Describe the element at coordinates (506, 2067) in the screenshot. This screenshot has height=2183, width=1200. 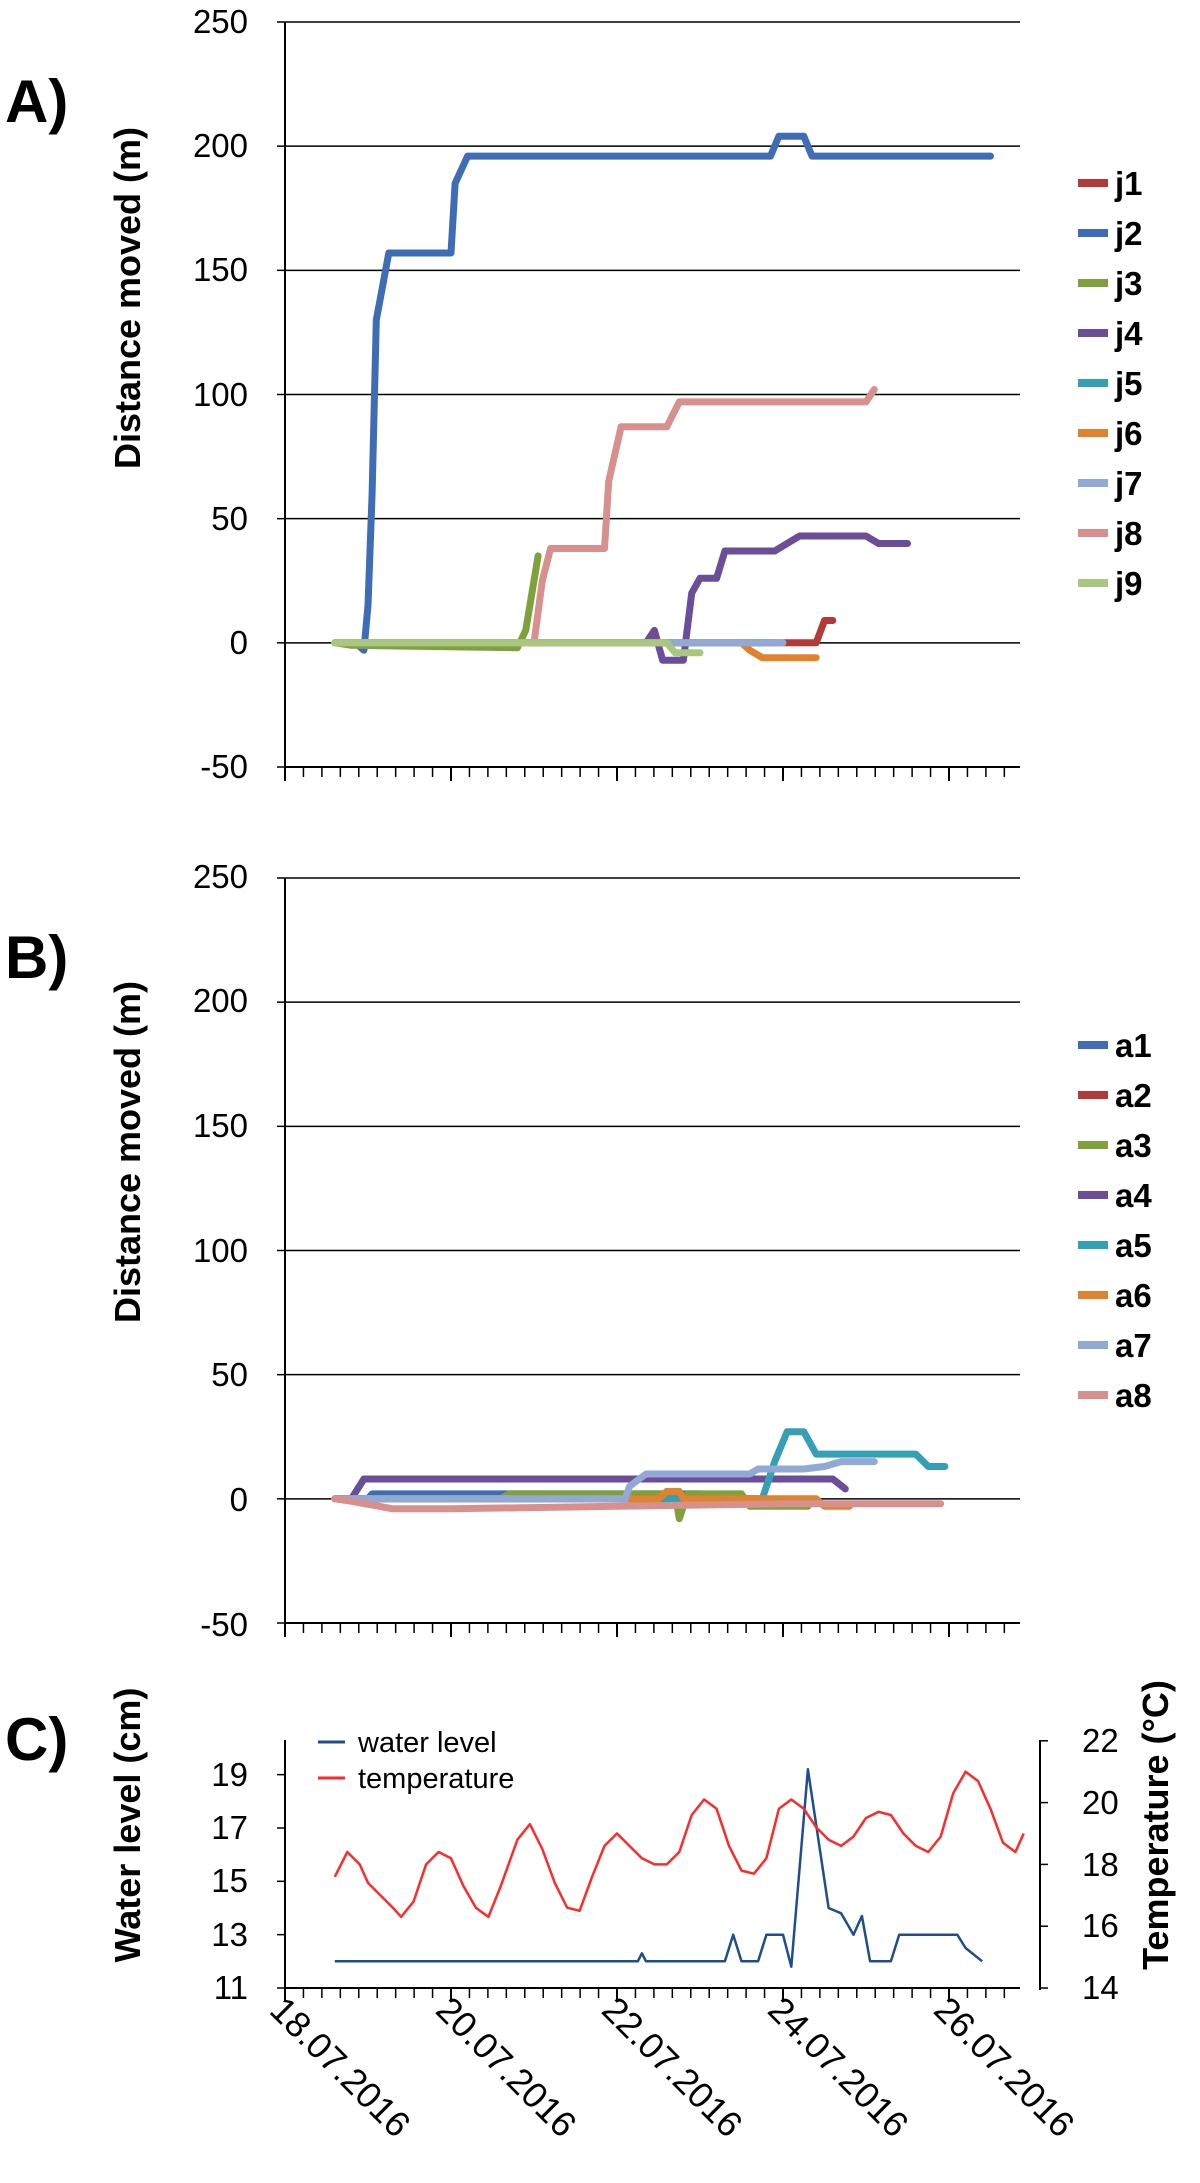
I see `x-date-label: 20.07.2016` at that location.